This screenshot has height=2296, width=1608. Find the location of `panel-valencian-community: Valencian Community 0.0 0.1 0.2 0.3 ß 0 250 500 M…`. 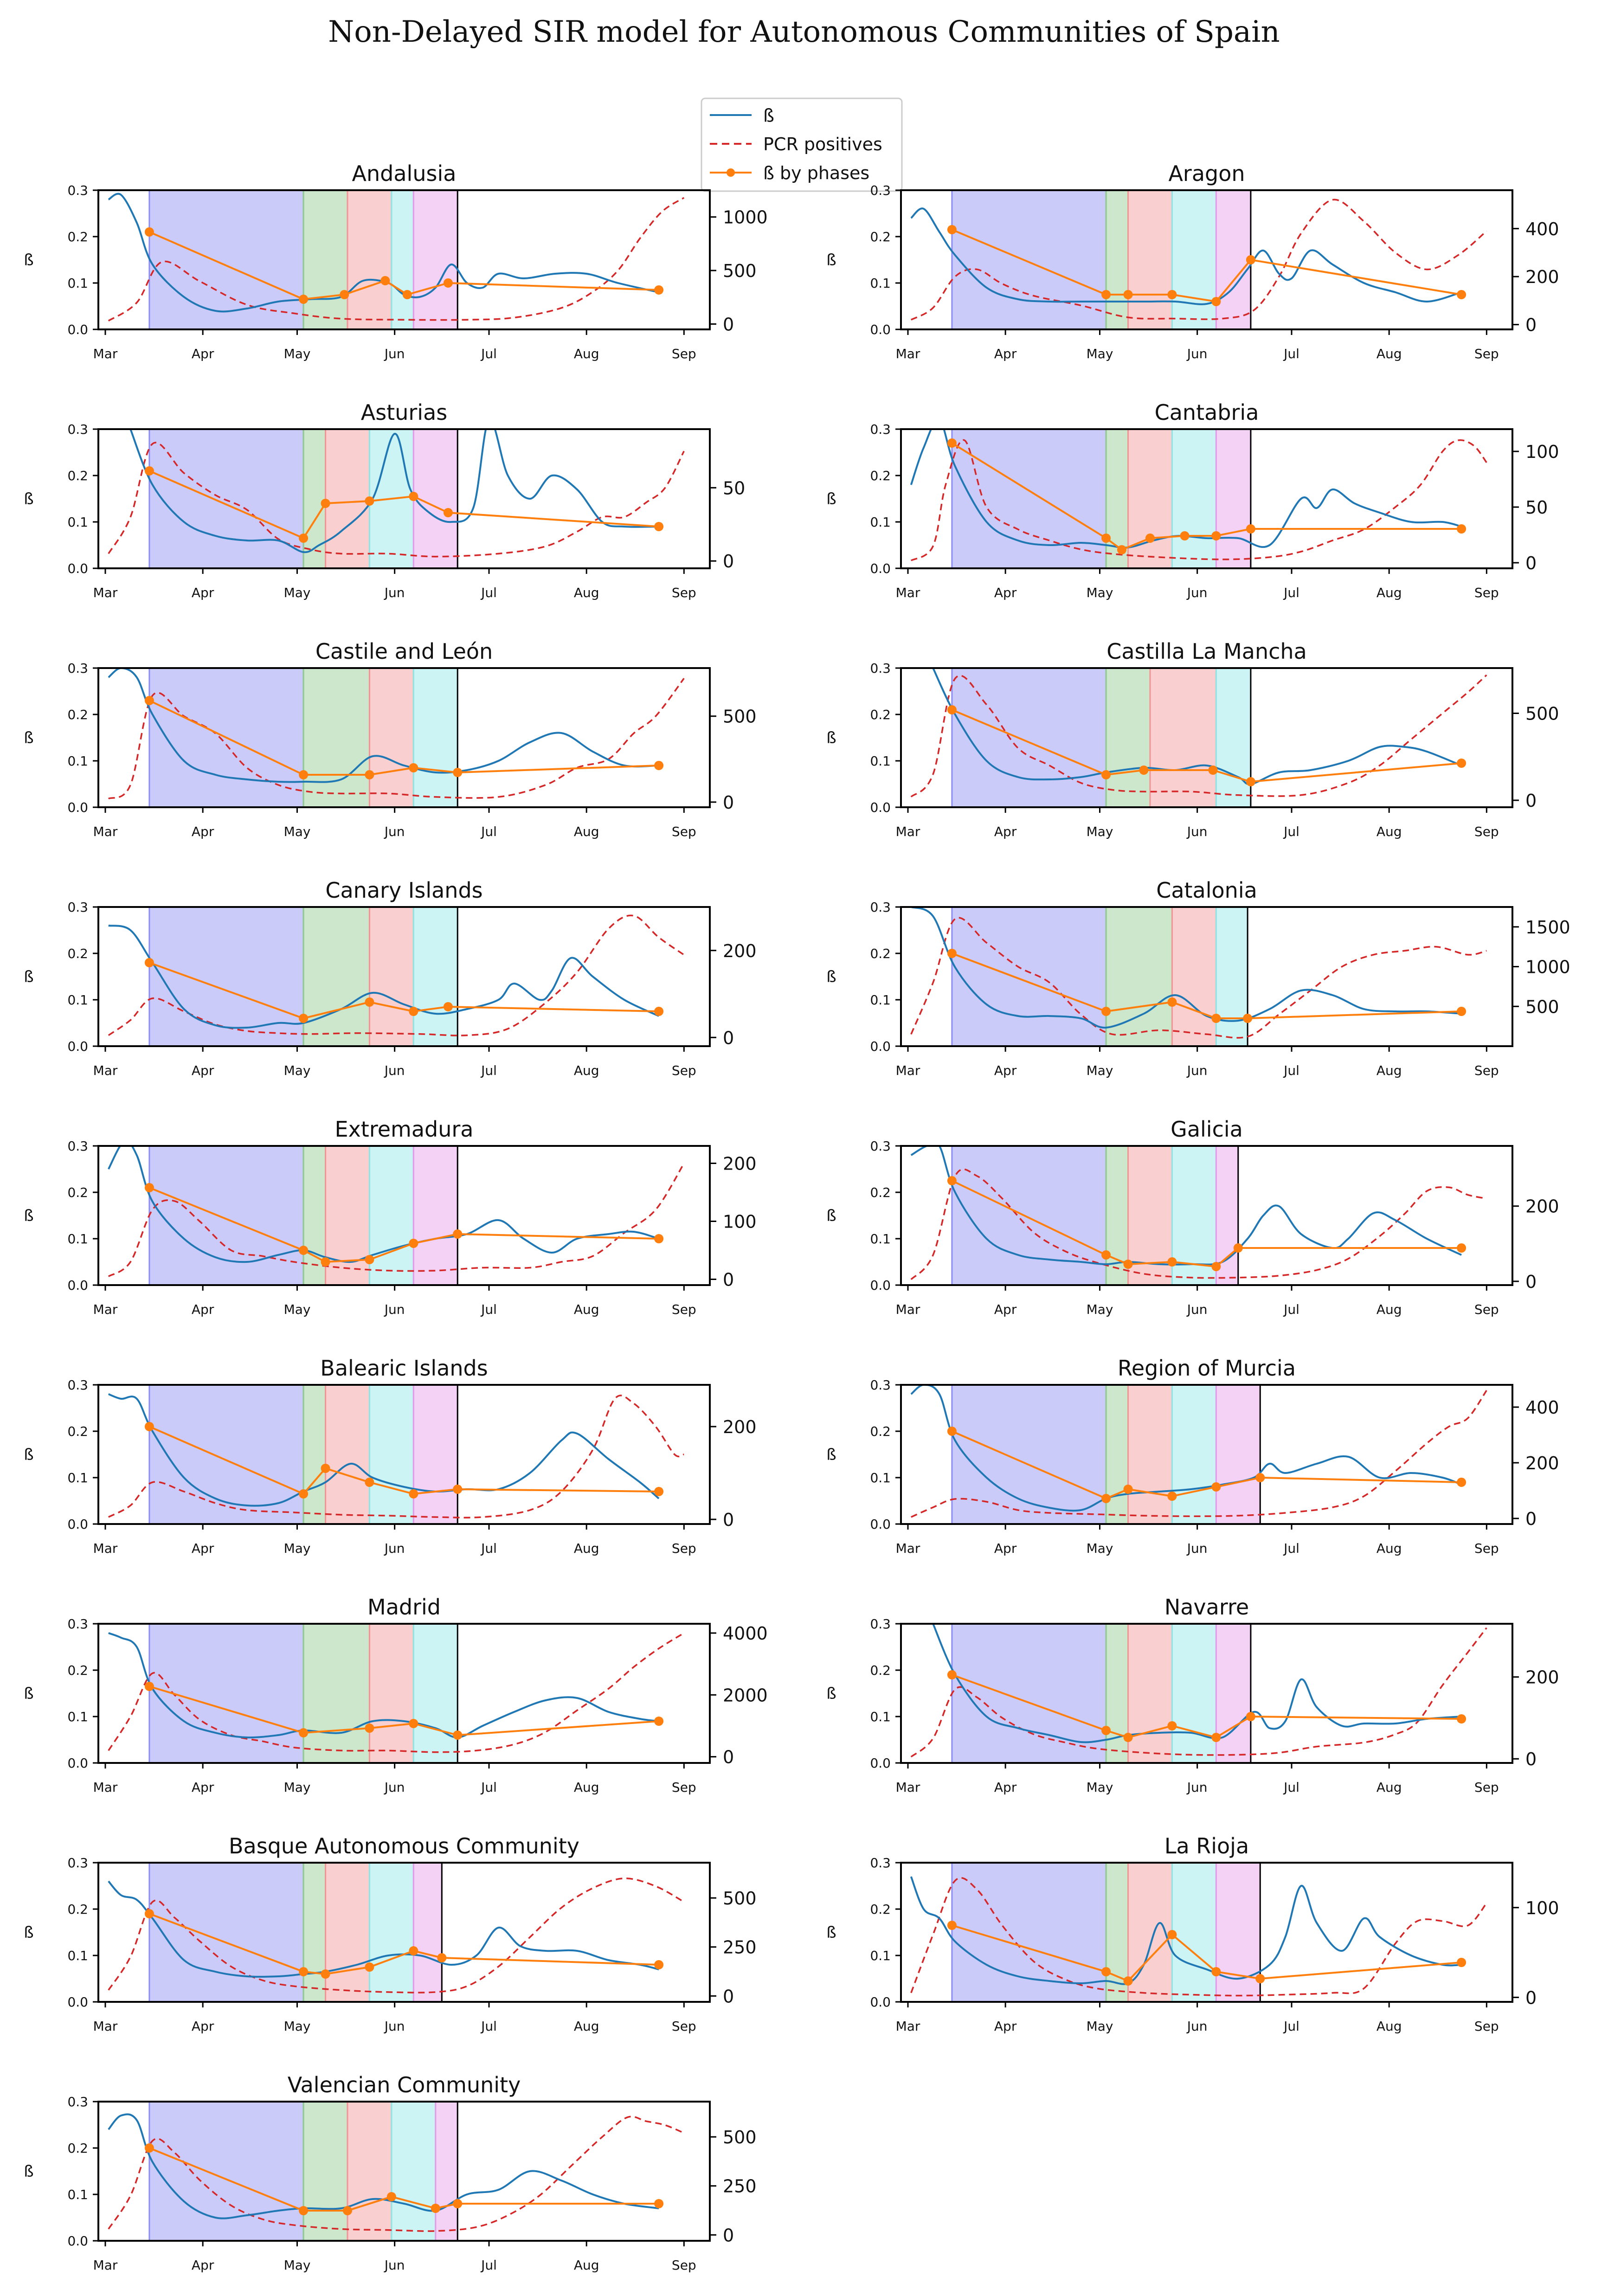

panel-valencian-community: Valencian Community 0.0 0.1 0.2 0.3 ß 0 250 500 M… is located at coordinates (390, 2172).